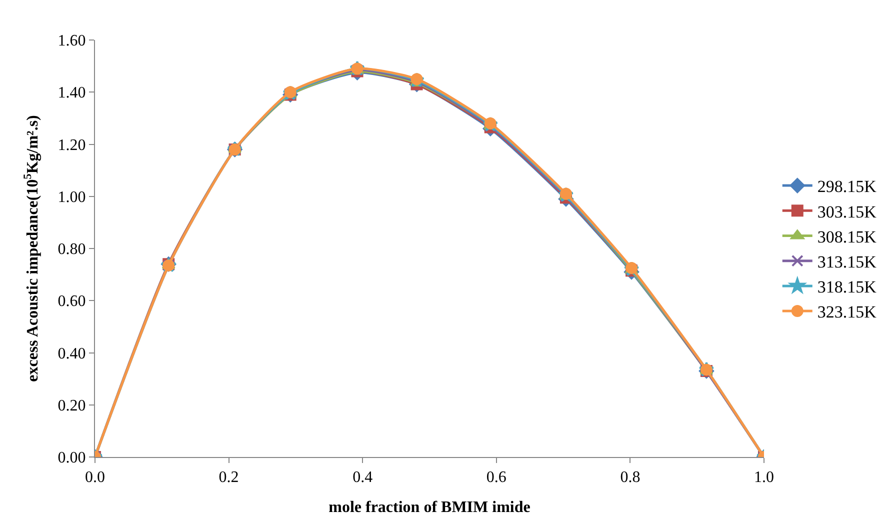 The width and height of the screenshot is (894, 524). I want to click on y-tick-label: 0.20, so click(72, 405).